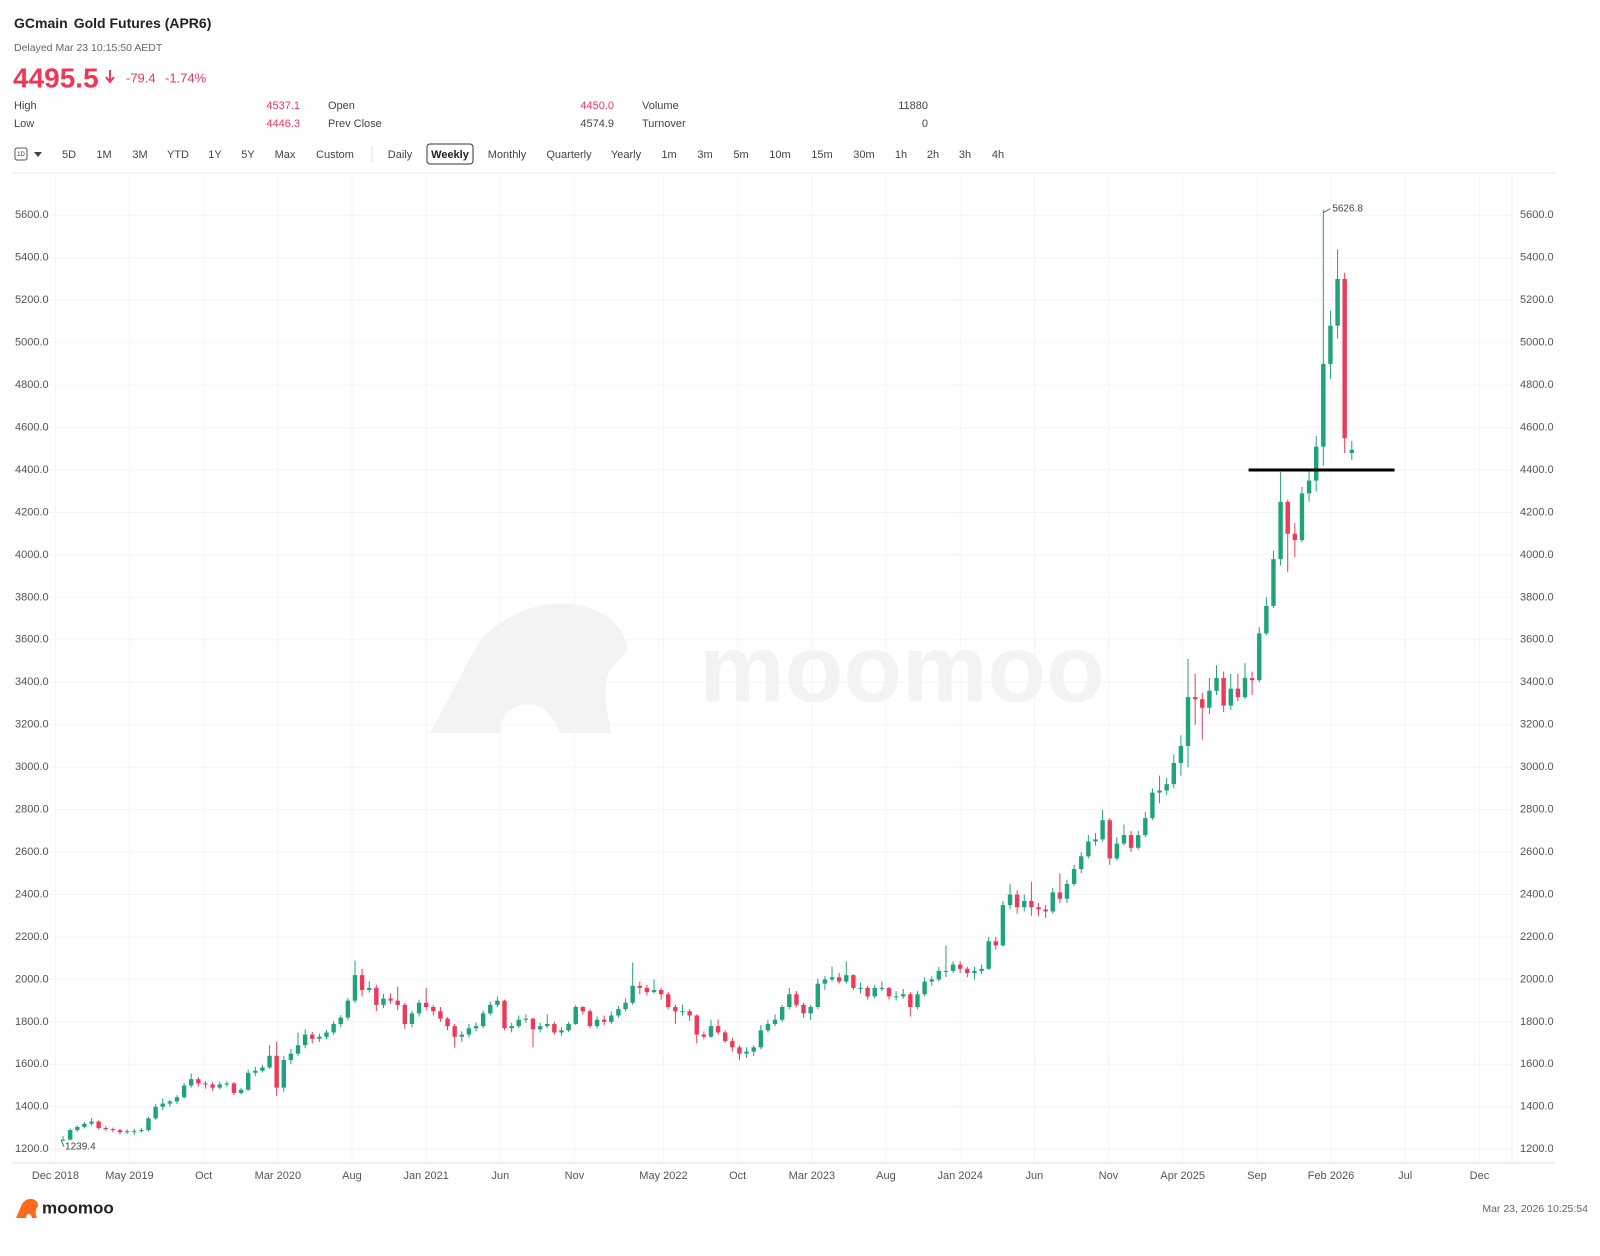 The image size is (1600, 1256). Describe the element at coordinates (569, 155) in the screenshot. I see `interval-button: Quarterly` at that location.